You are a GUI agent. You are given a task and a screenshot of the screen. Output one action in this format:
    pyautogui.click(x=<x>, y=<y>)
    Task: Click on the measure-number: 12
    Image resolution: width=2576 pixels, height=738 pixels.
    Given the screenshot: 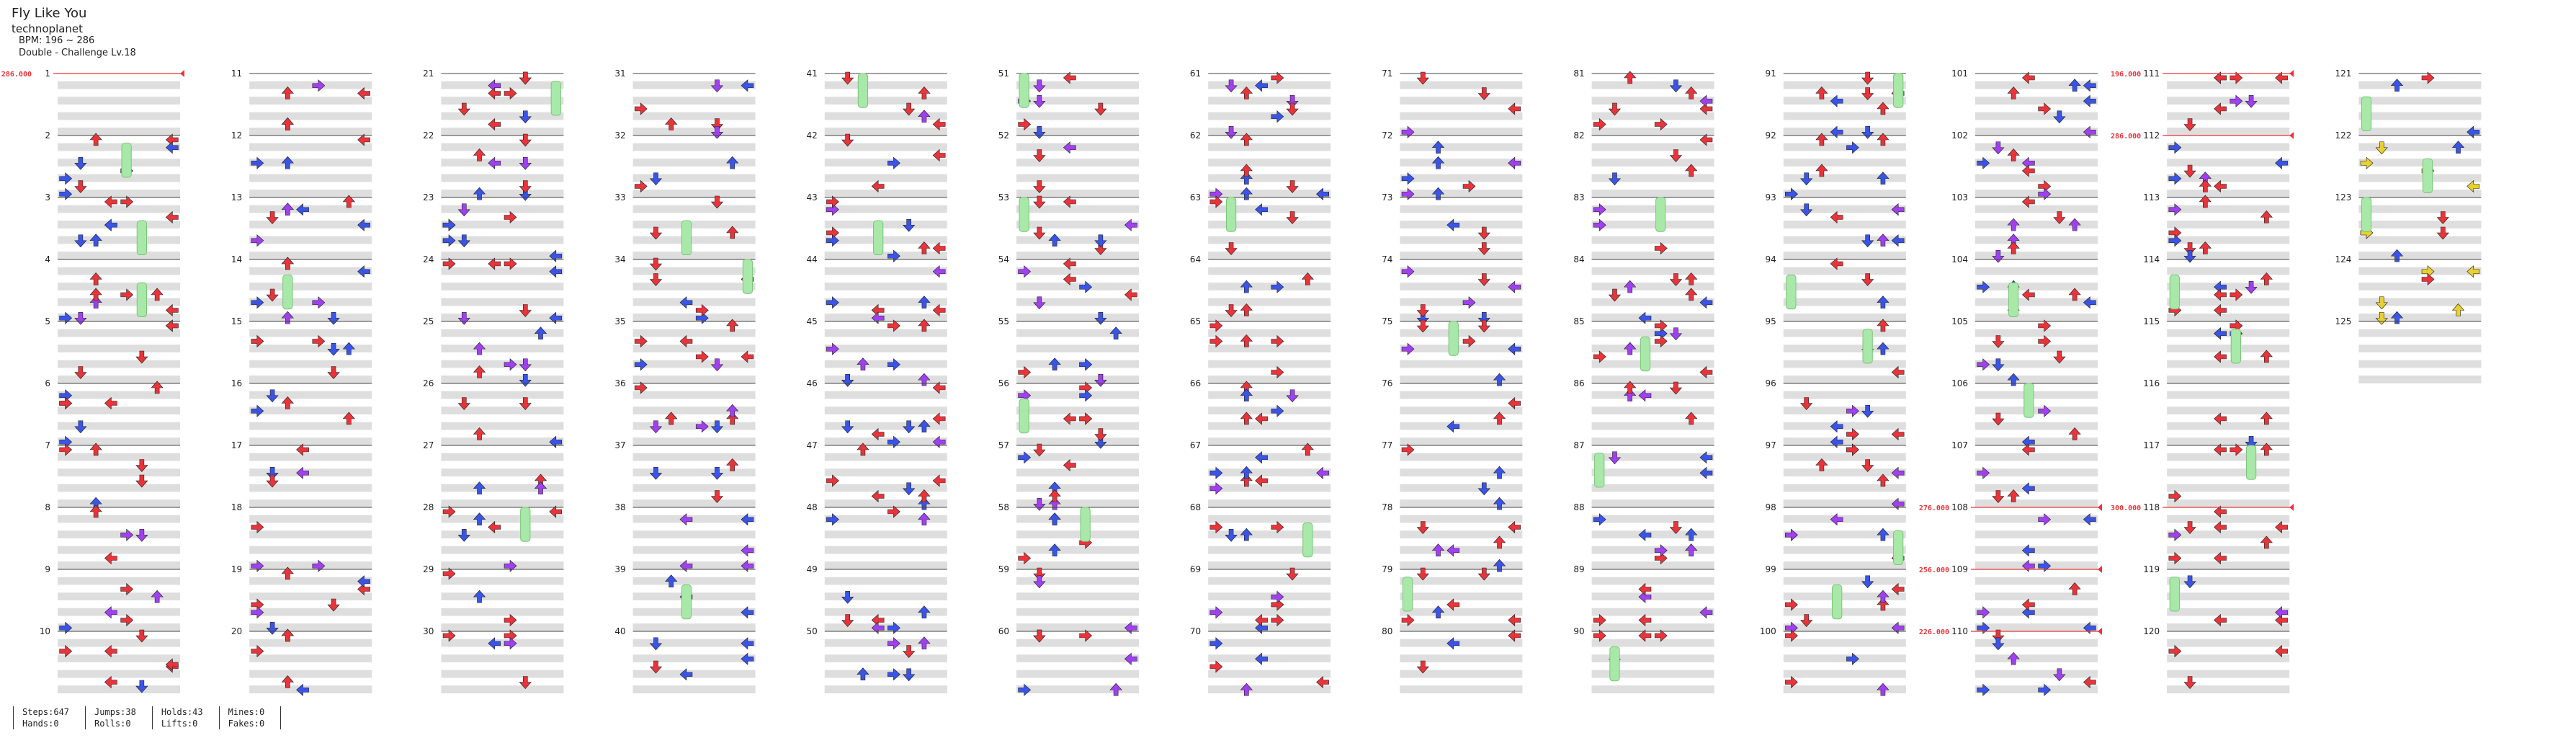 What is the action you would take?
    pyautogui.click(x=236, y=135)
    